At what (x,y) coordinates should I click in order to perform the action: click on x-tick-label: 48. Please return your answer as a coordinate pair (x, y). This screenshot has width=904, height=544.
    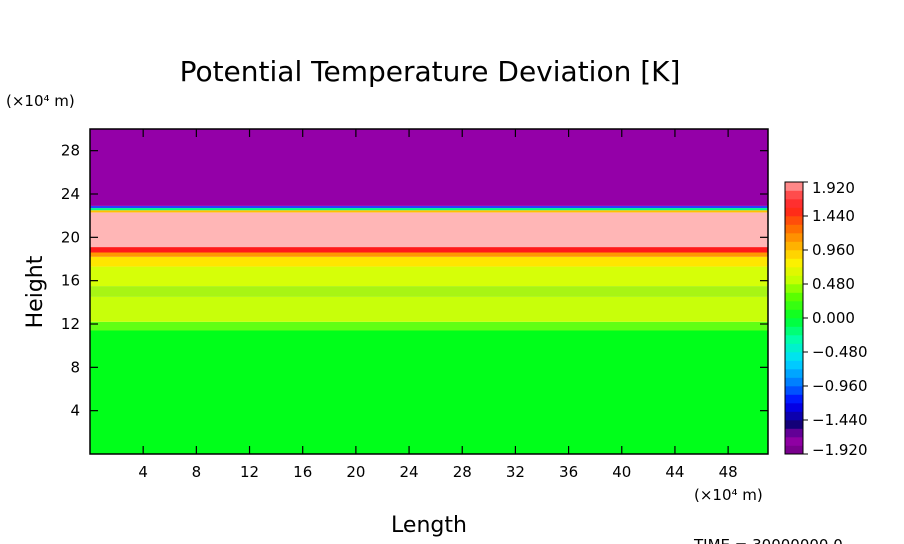
    Looking at the image, I should click on (728, 472).